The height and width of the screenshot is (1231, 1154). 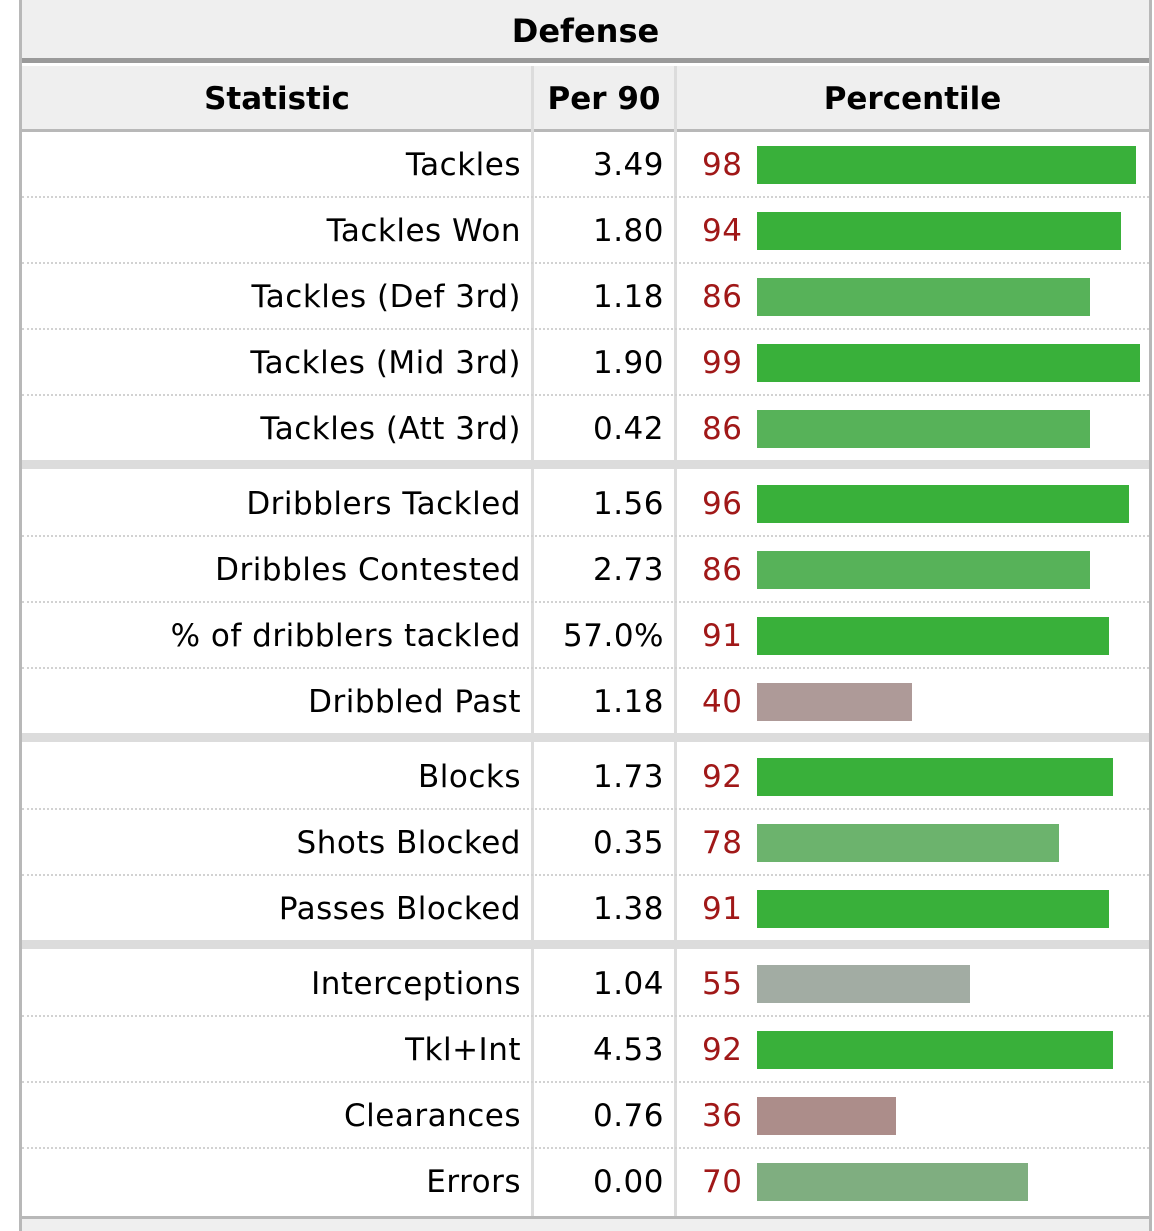 I want to click on stat-name: Passes Blocked, so click(x=399, y=909).